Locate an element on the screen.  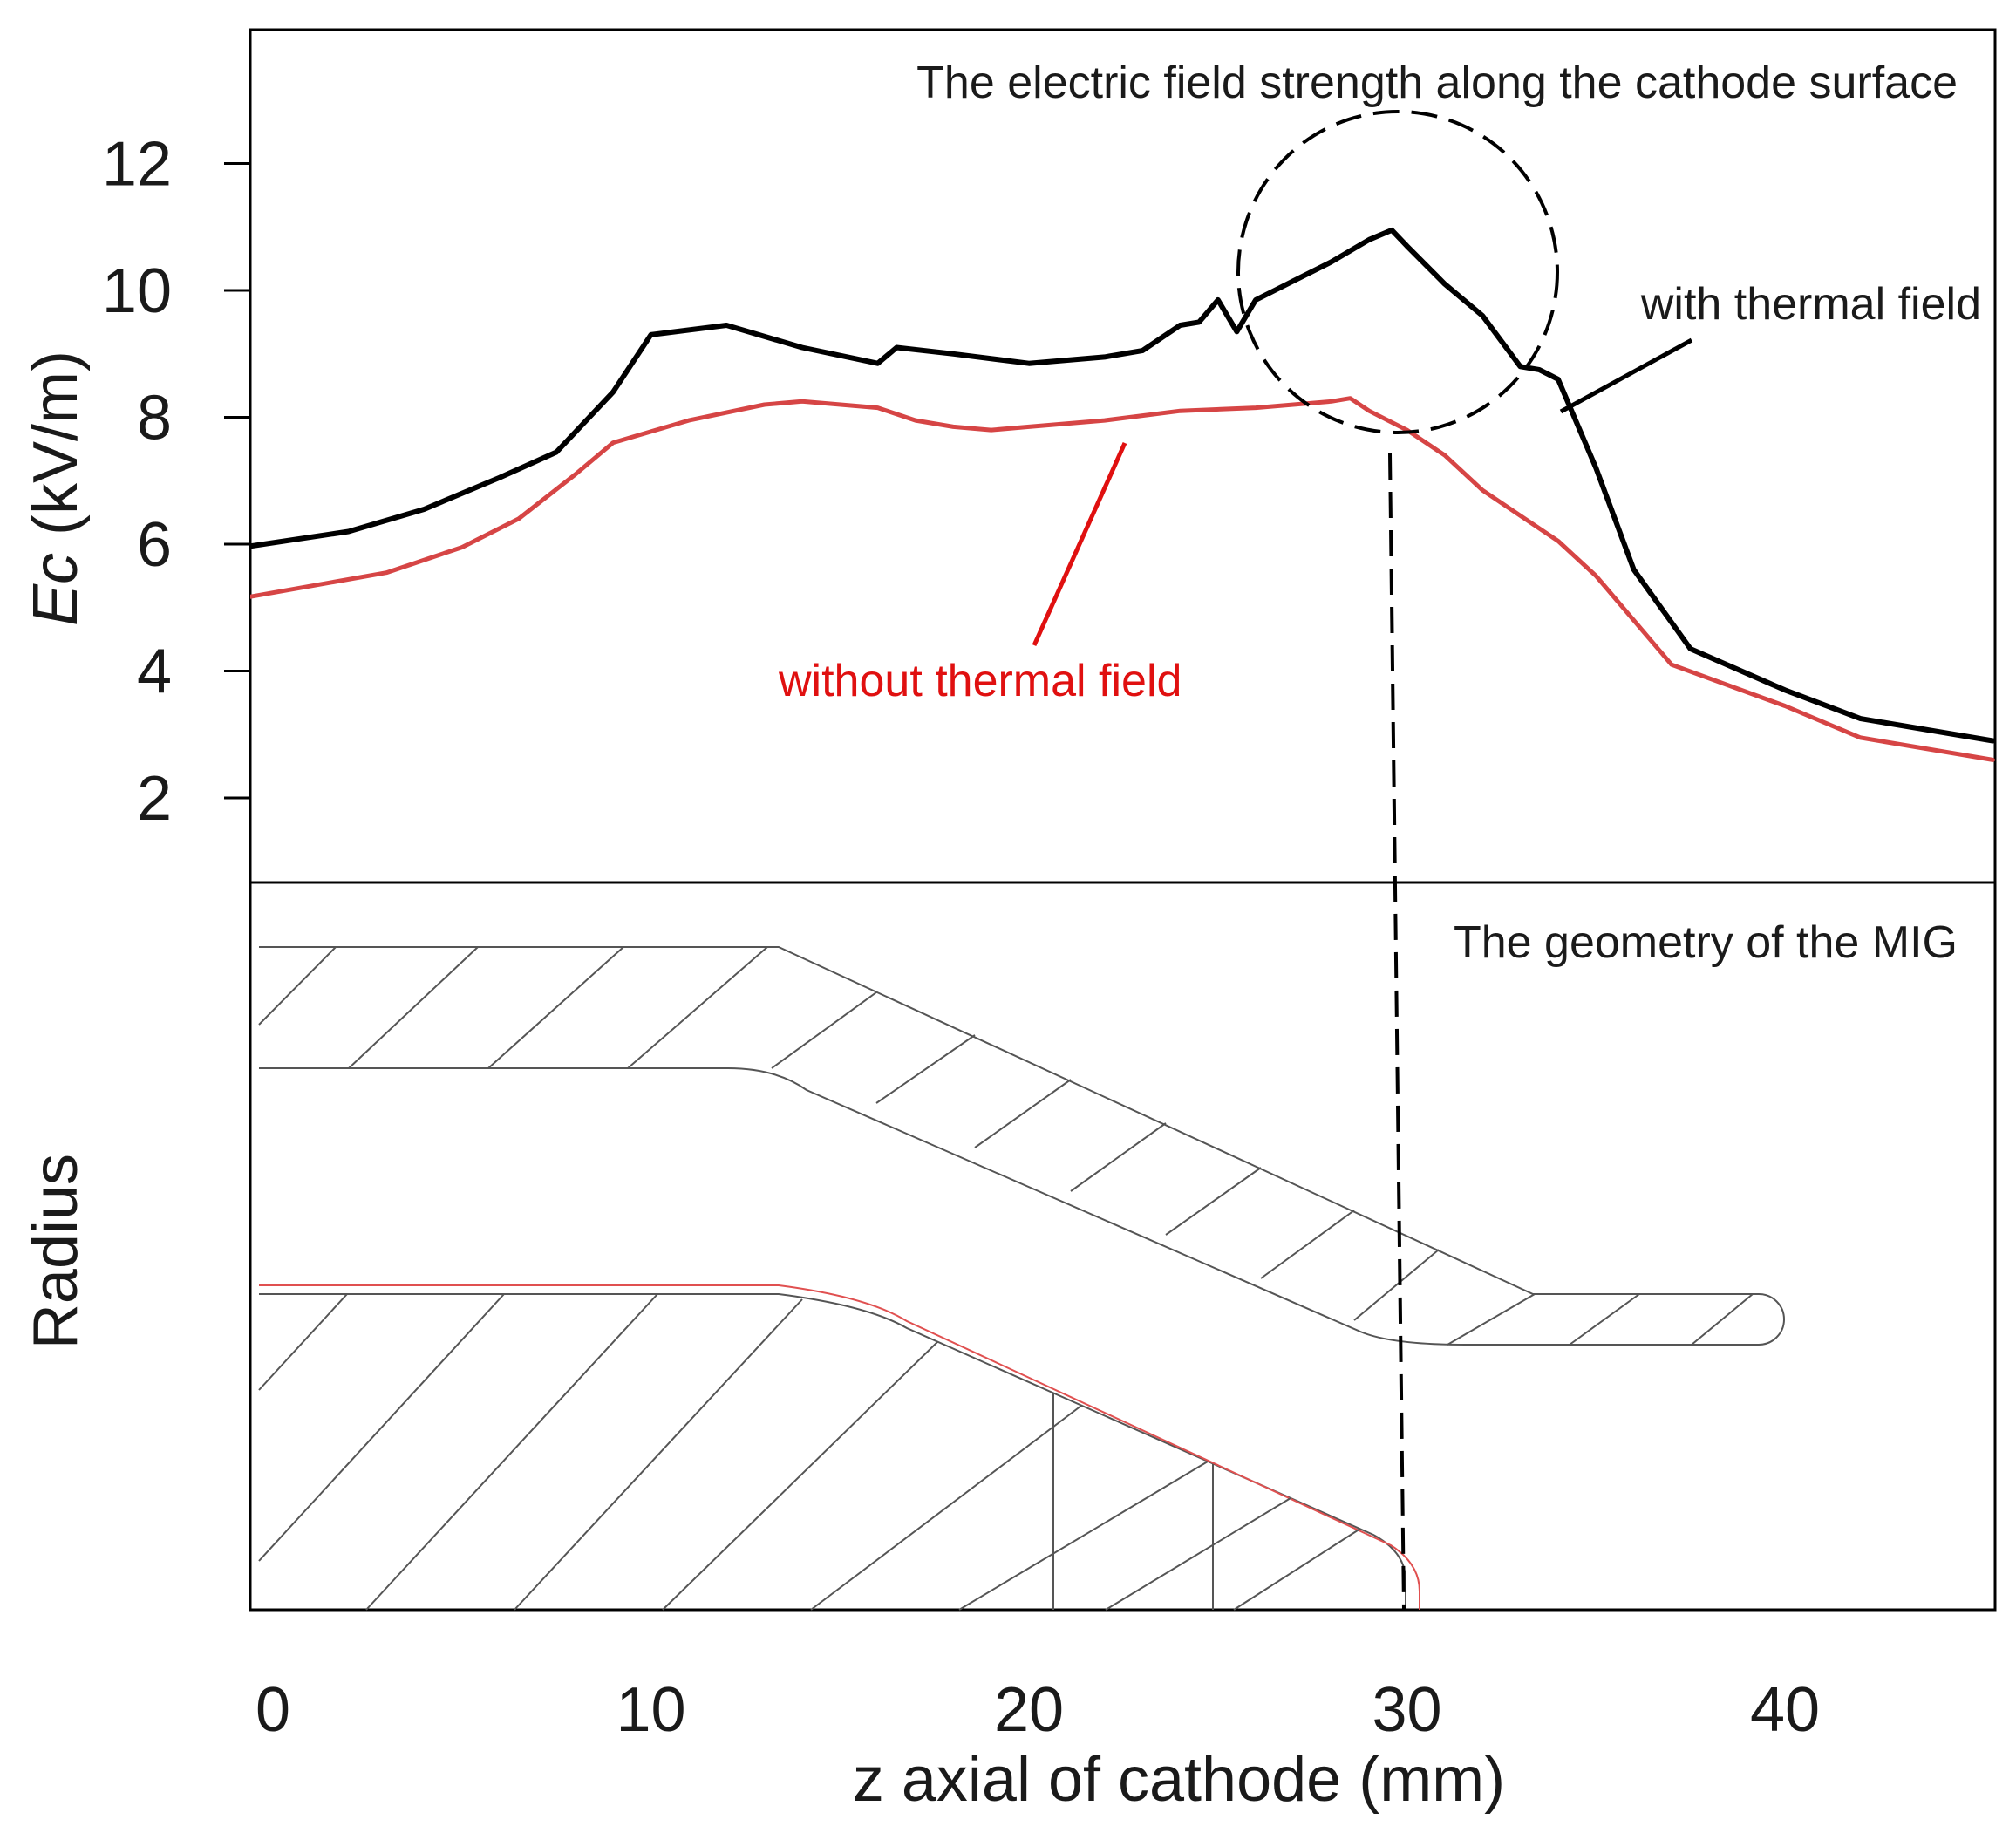
y-tick-label-4: 4 is located at coordinates (154, 672).